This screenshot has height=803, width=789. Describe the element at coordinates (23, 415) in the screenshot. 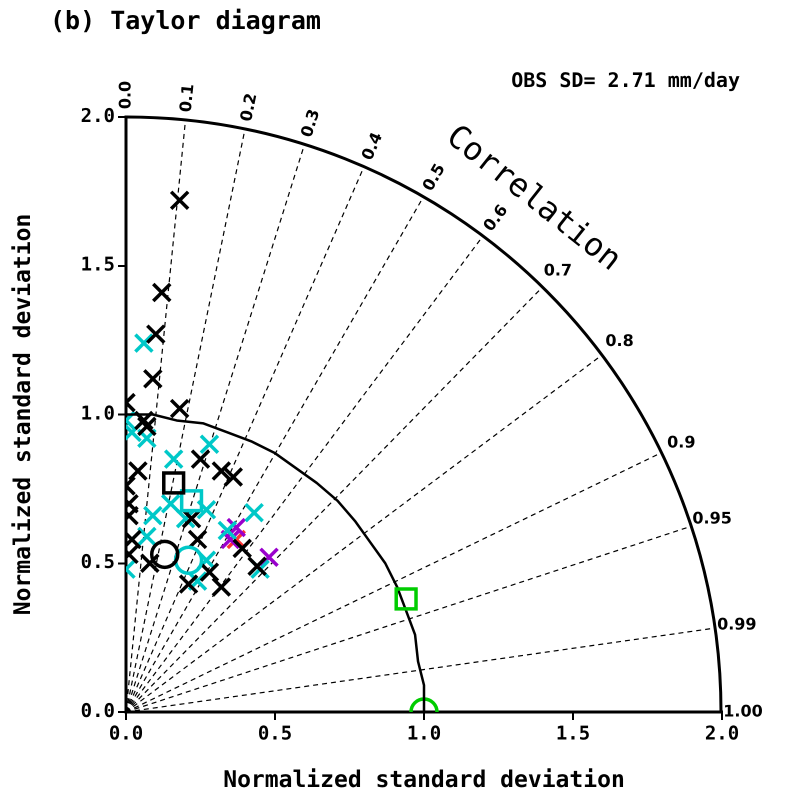

I see `y-axis-title: Normalized standard deviation` at that location.